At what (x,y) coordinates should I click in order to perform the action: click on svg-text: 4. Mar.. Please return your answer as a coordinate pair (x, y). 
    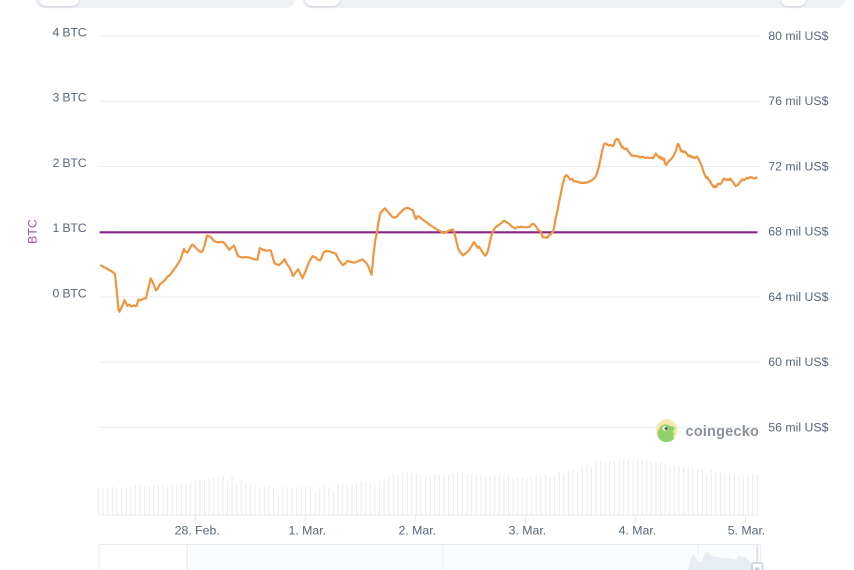
    Looking at the image, I should click on (638, 531).